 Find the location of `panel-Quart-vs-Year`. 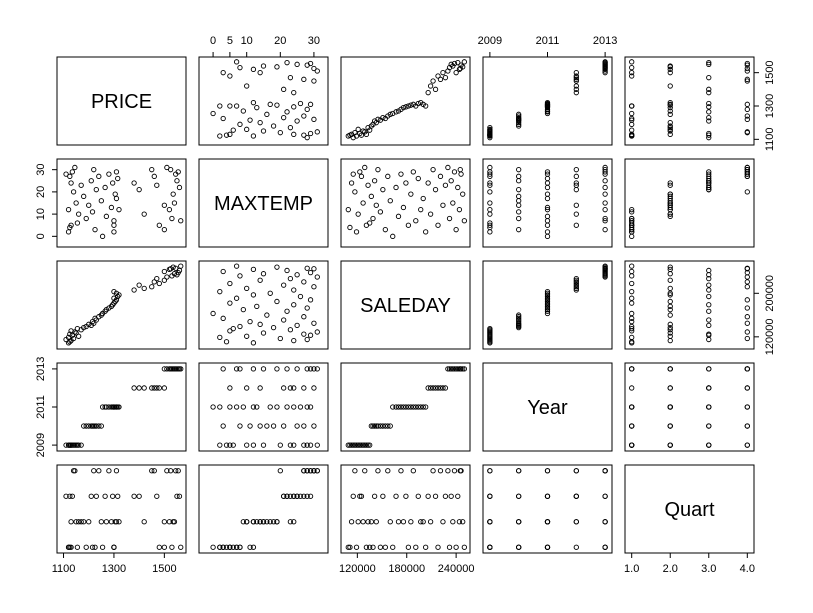

panel-Quart-vs-Year is located at coordinates (547, 509).